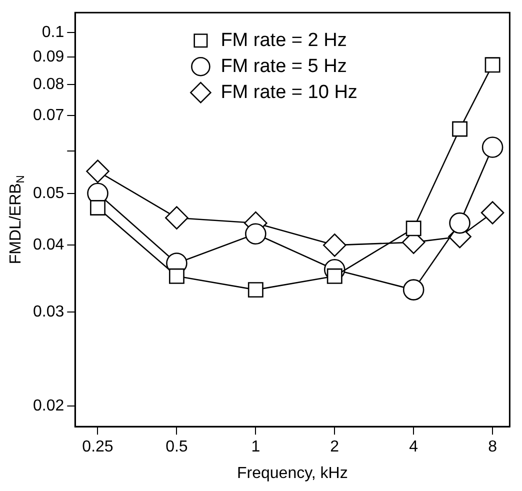 The height and width of the screenshot is (491, 522). What do you see at coordinates (48, 193) in the screenshot?
I see `y-tick-label: 0.05` at bounding box center [48, 193].